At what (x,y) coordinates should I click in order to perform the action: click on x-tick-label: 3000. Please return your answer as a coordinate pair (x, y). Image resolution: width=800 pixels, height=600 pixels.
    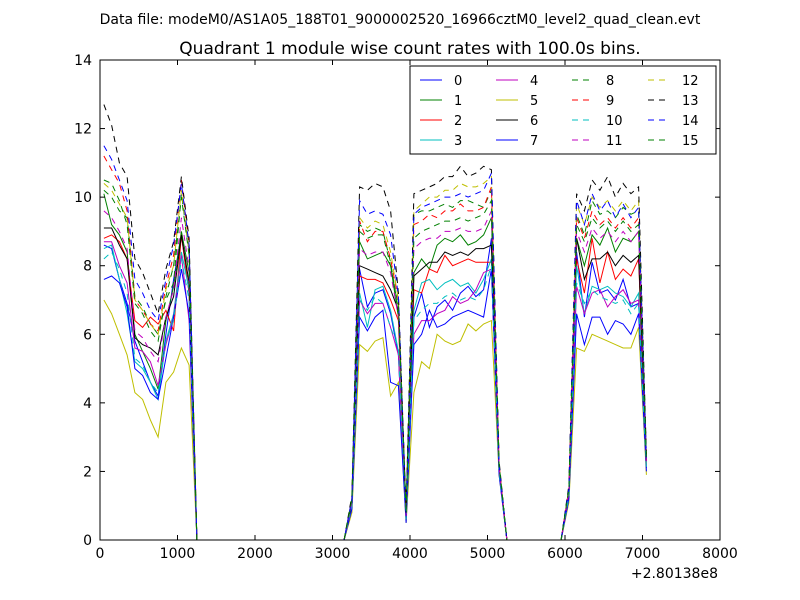
    Looking at the image, I should click on (333, 554).